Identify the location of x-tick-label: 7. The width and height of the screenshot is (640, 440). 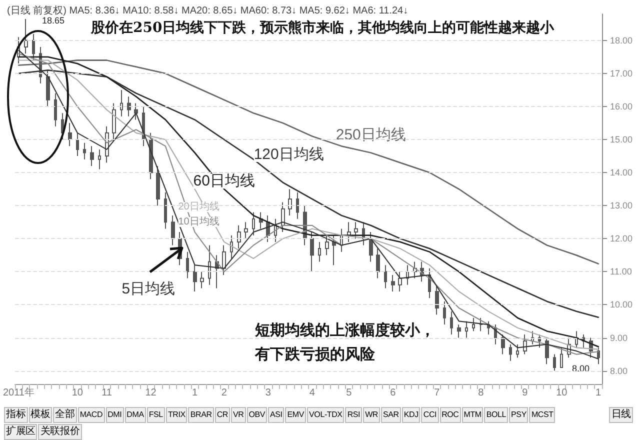
(437, 393).